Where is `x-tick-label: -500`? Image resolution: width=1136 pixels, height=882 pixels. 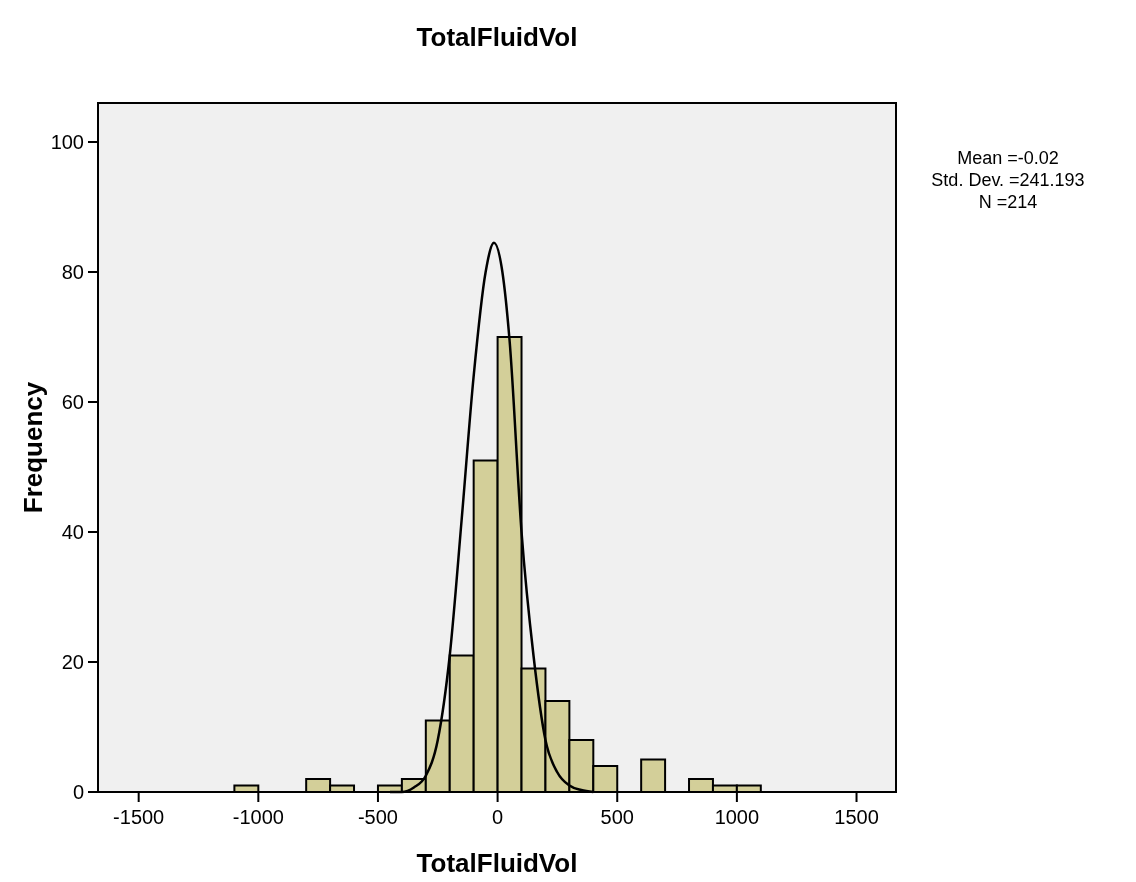 x-tick-label: -500 is located at coordinates (377, 817).